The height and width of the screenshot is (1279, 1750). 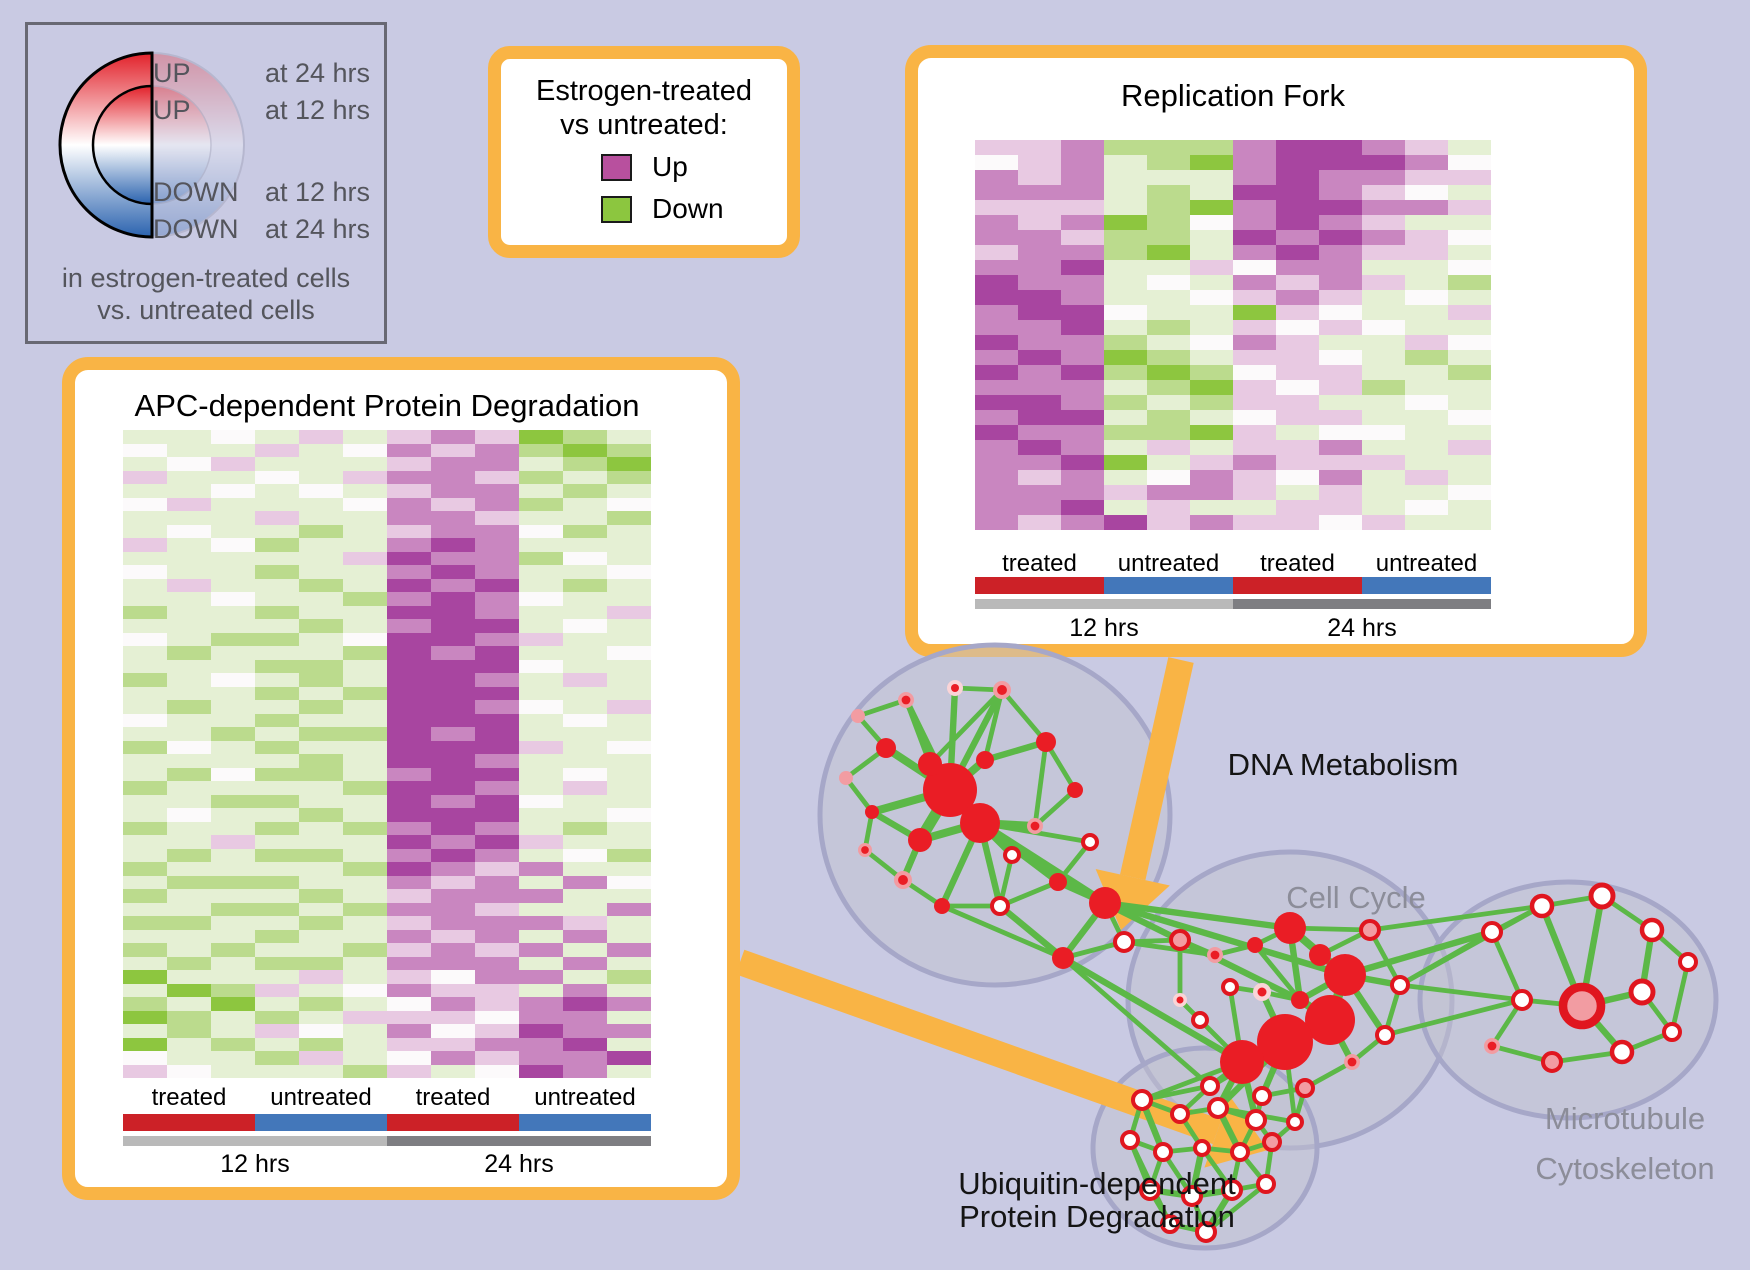 I want to click on time-24hr-bar, so click(x=1362, y=604).